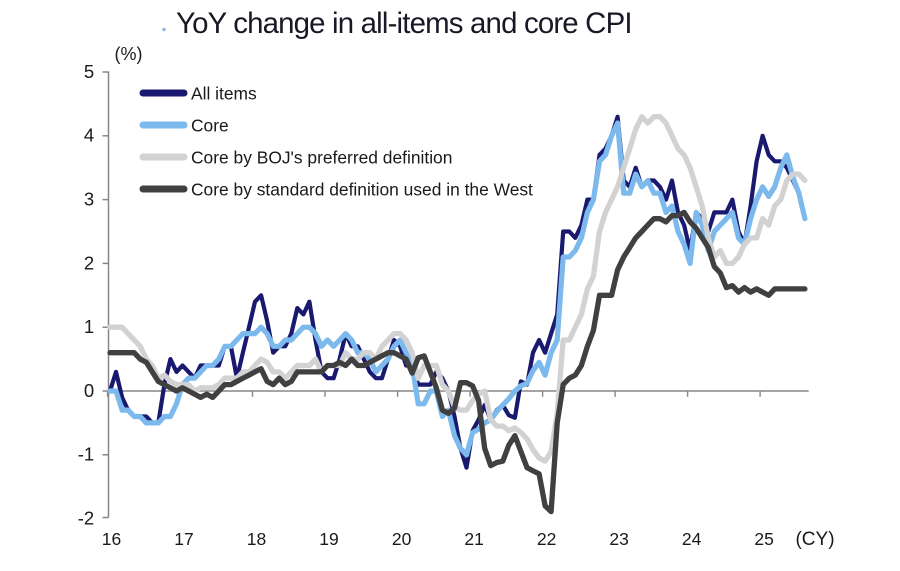 This screenshot has width=900, height=571. I want to click on svg-text: 25, so click(763, 539).